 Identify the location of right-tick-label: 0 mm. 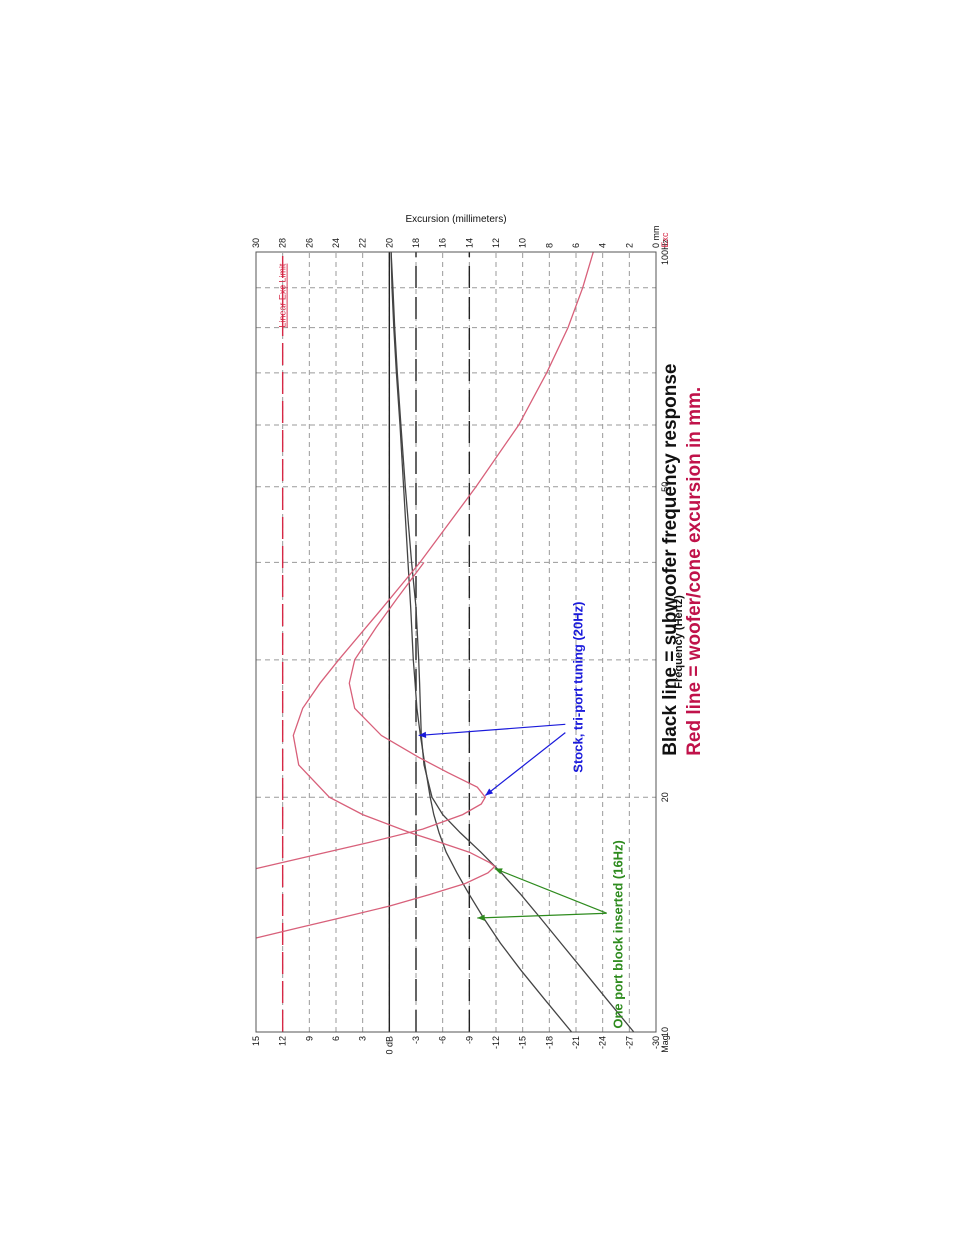
(656, 237).